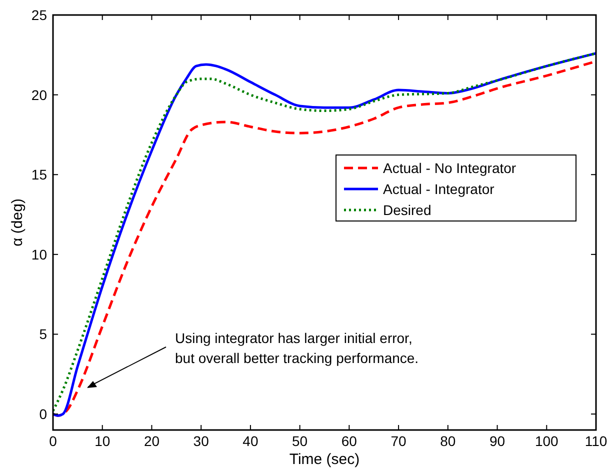 The width and height of the screenshot is (610, 473). What do you see at coordinates (201, 441) in the screenshot?
I see `x-tick-label: 30` at bounding box center [201, 441].